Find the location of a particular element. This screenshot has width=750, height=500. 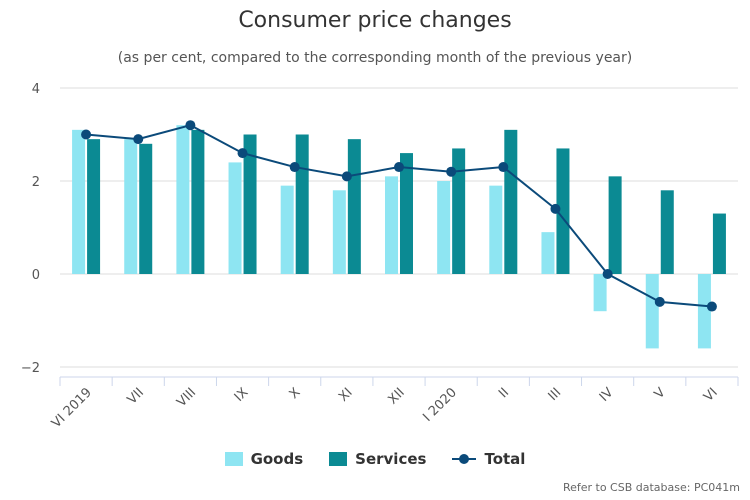

legend-item-goods: Goods is located at coordinates (264, 459).